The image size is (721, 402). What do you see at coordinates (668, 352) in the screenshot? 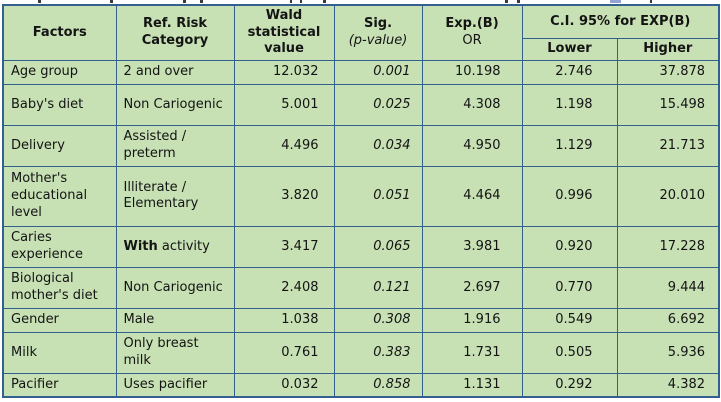
I see `ci-higher-cell: 5.936` at bounding box center [668, 352].